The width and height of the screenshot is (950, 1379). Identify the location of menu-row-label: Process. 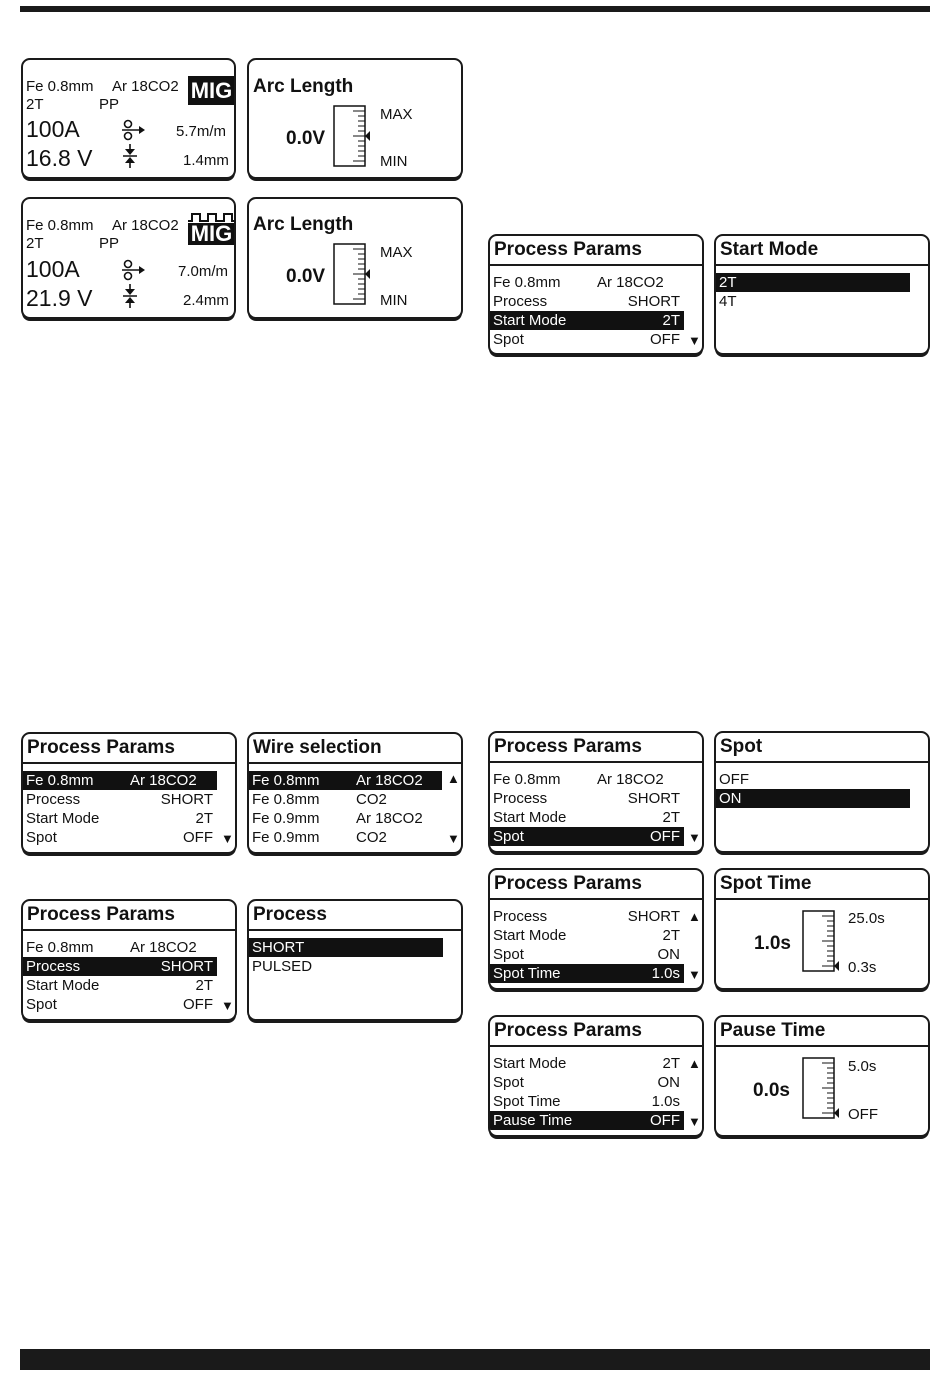
(520, 301).